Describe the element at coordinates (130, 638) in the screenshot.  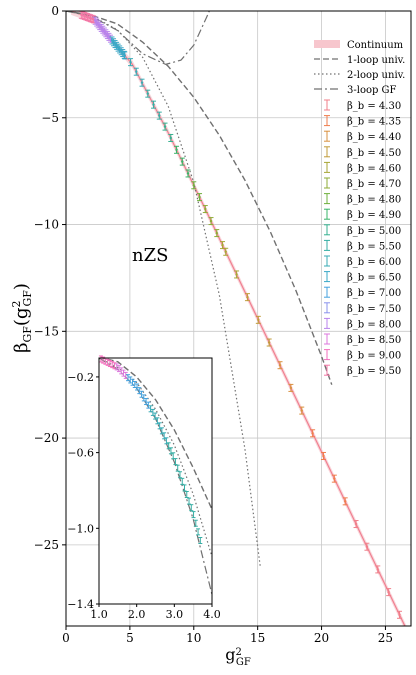
I see `x-tick-label: 5` at that location.